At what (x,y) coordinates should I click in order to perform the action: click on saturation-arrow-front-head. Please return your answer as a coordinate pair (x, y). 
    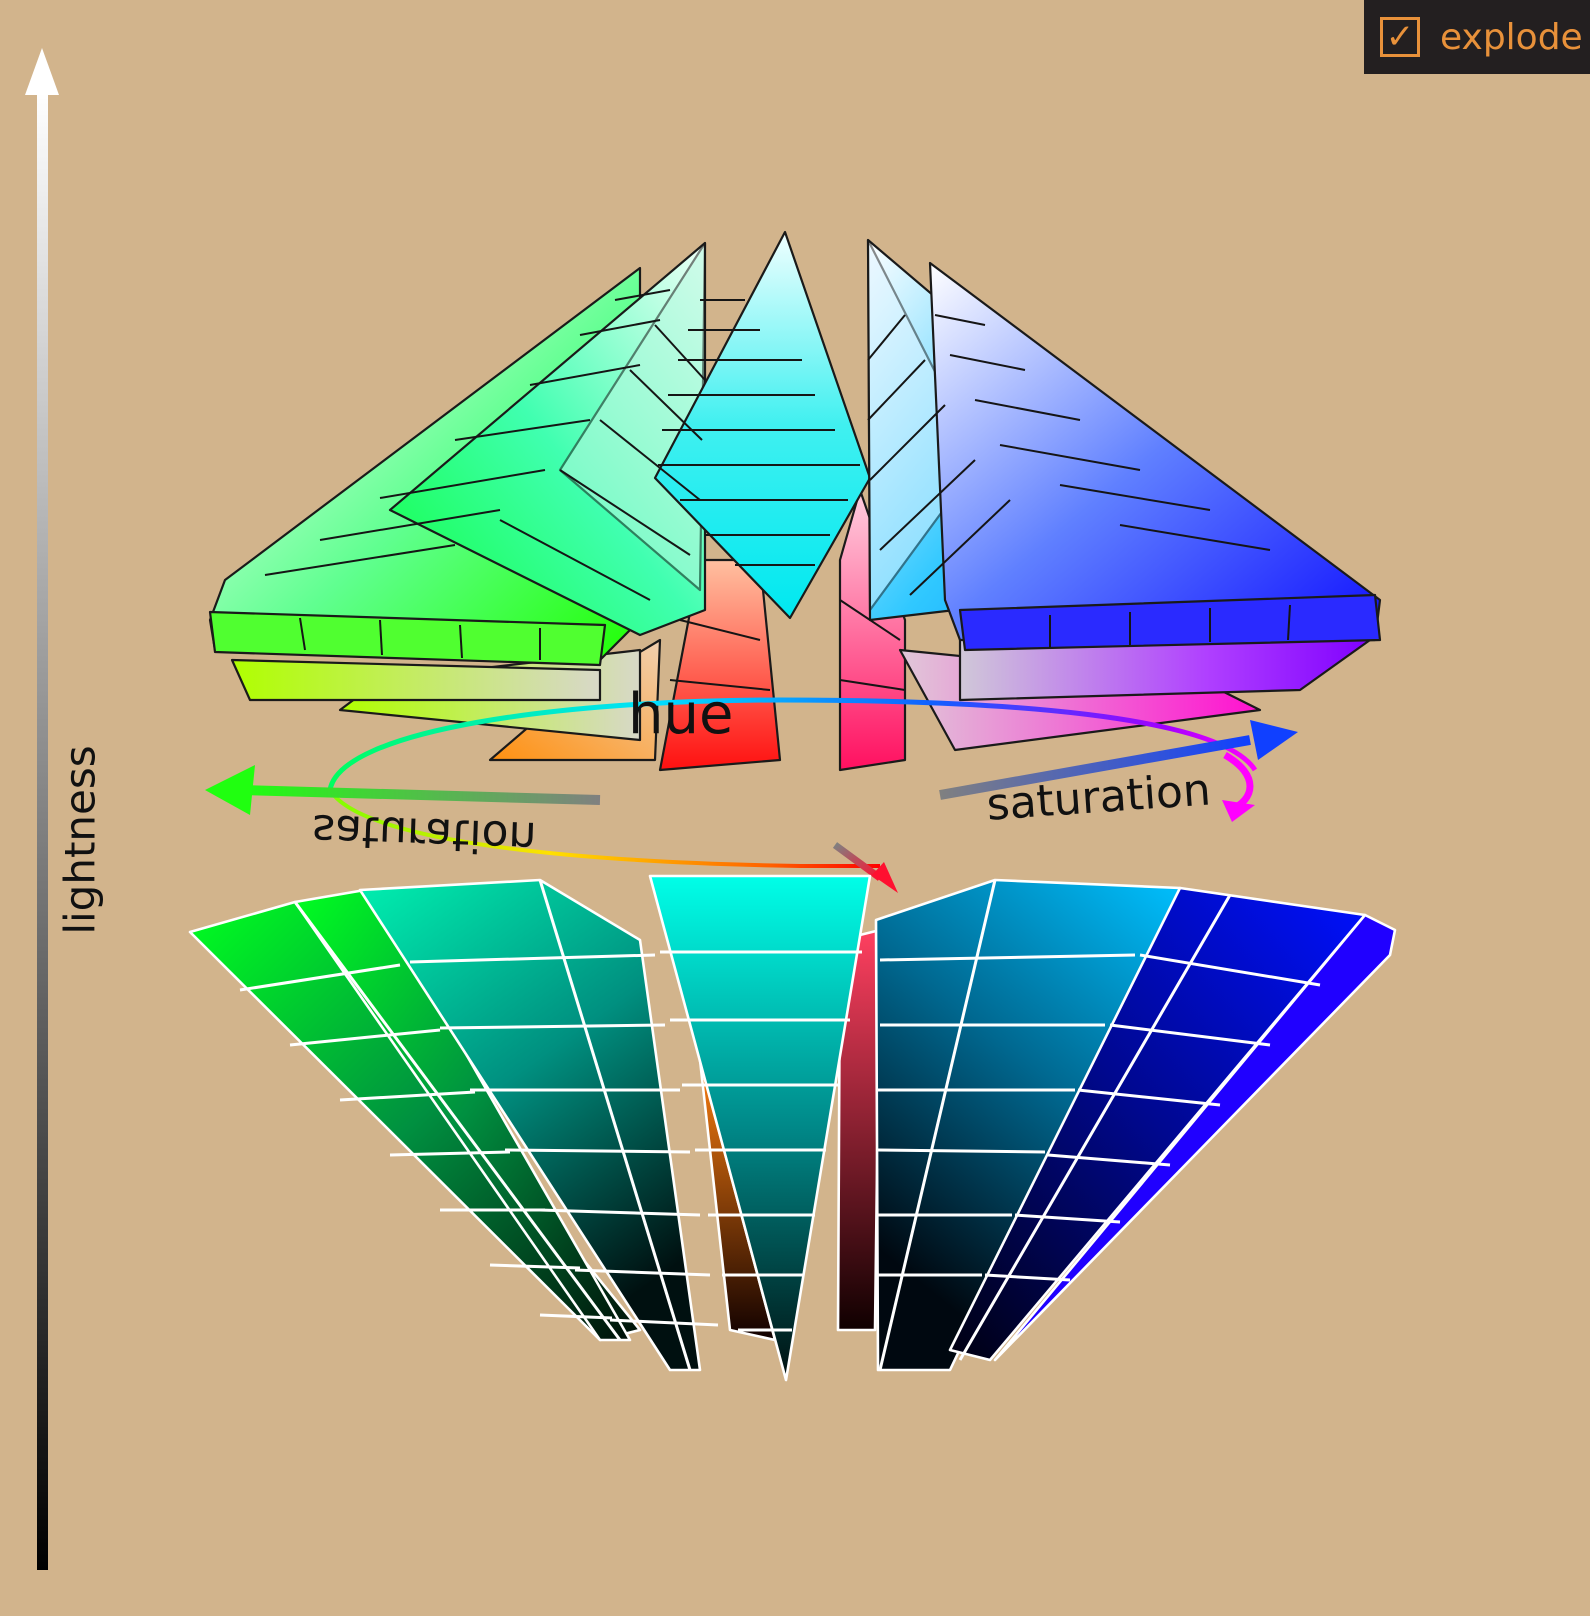
    Looking at the image, I should click on (885, 877).